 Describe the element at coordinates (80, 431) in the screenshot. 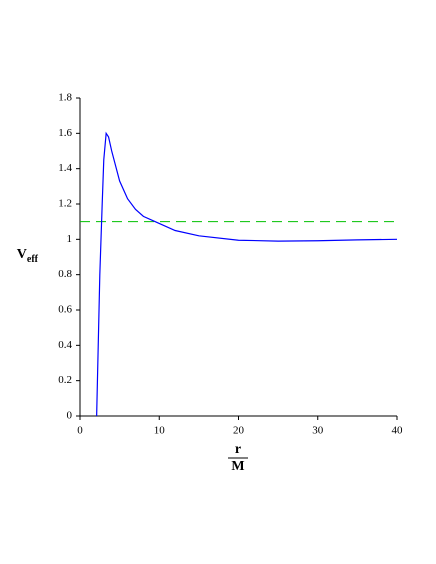

I see `x-tick-label: 0` at that location.